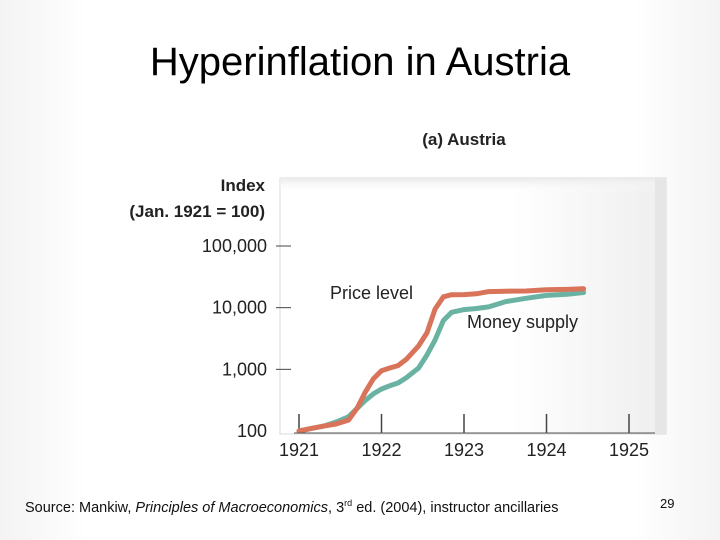 The width and height of the screenshot is (720, 540). Describe the element at coordinates (336, 507) in the screenshot. I see `source-edition: , 3` at that location.